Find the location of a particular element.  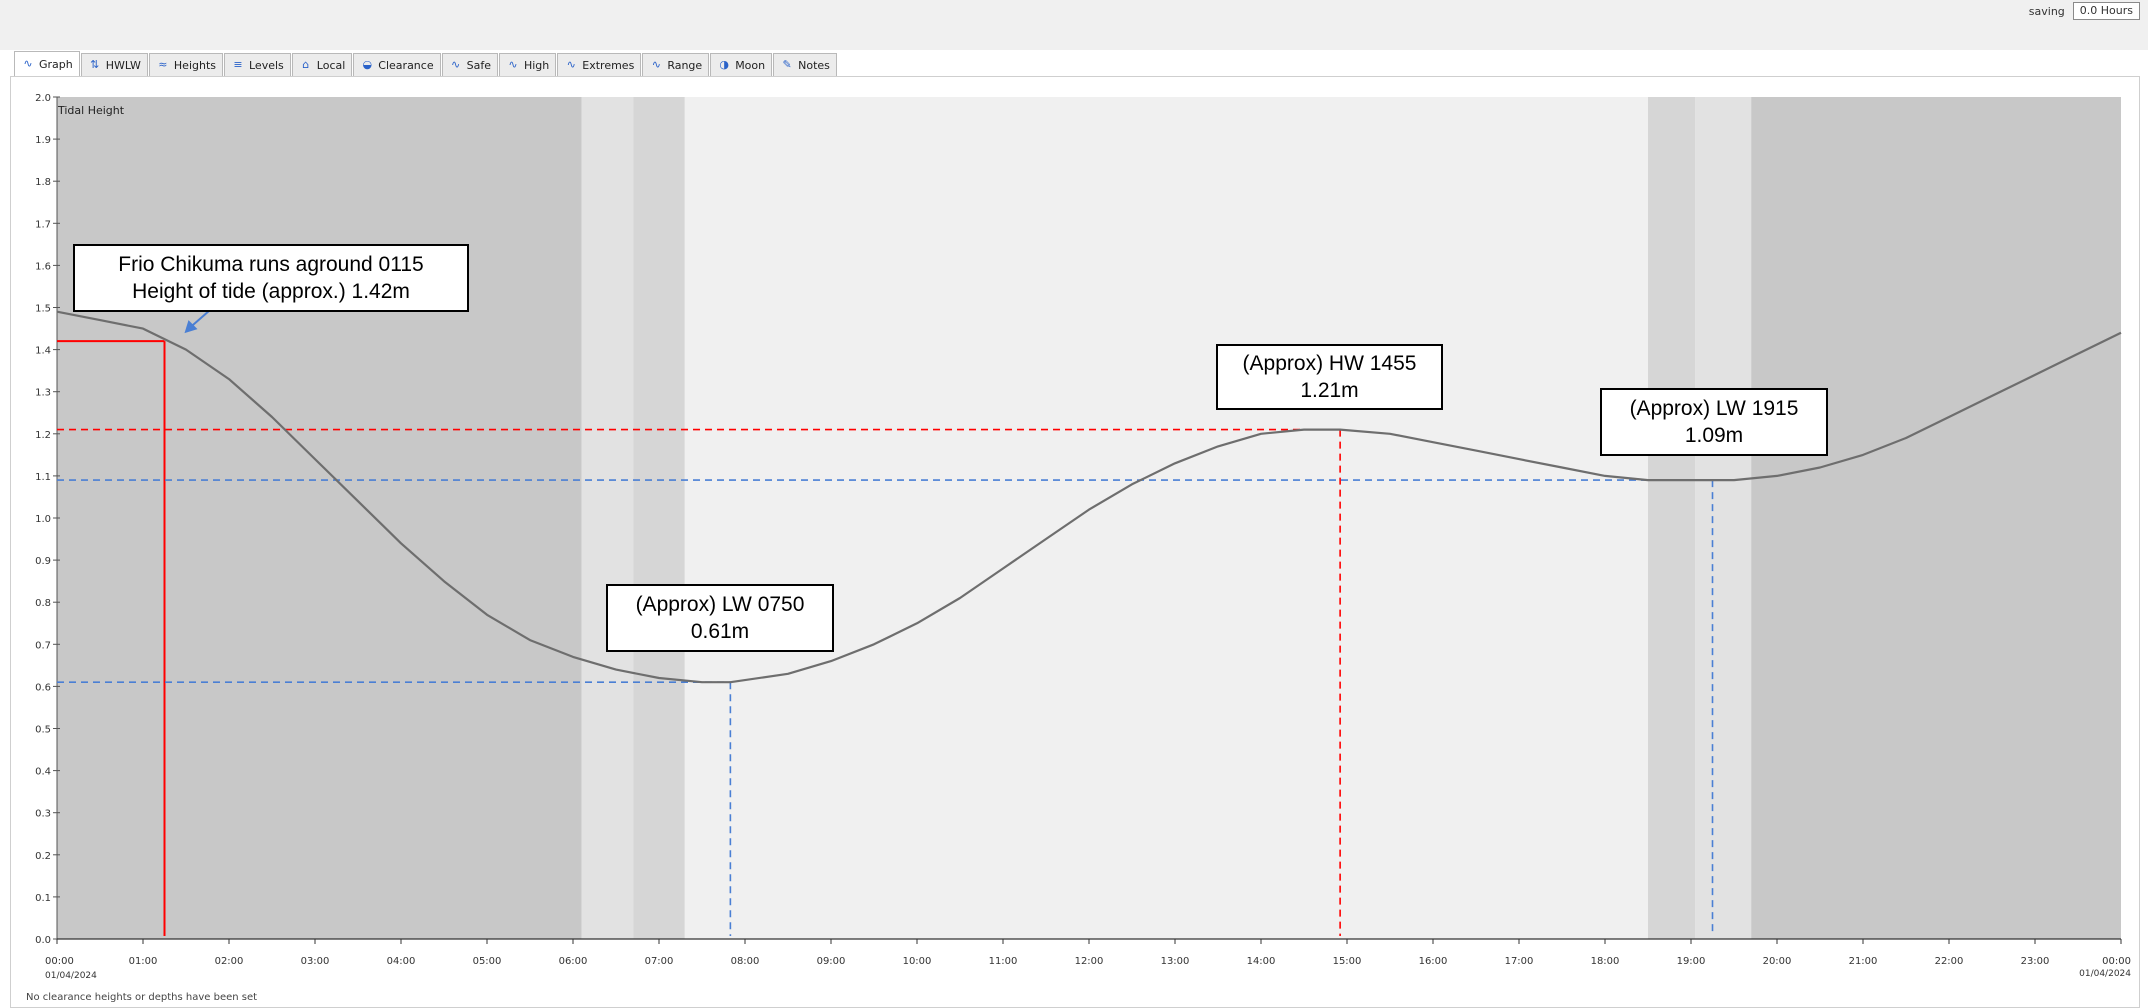

y-tick-label: 1.4 is located at coordinates (43, 351).